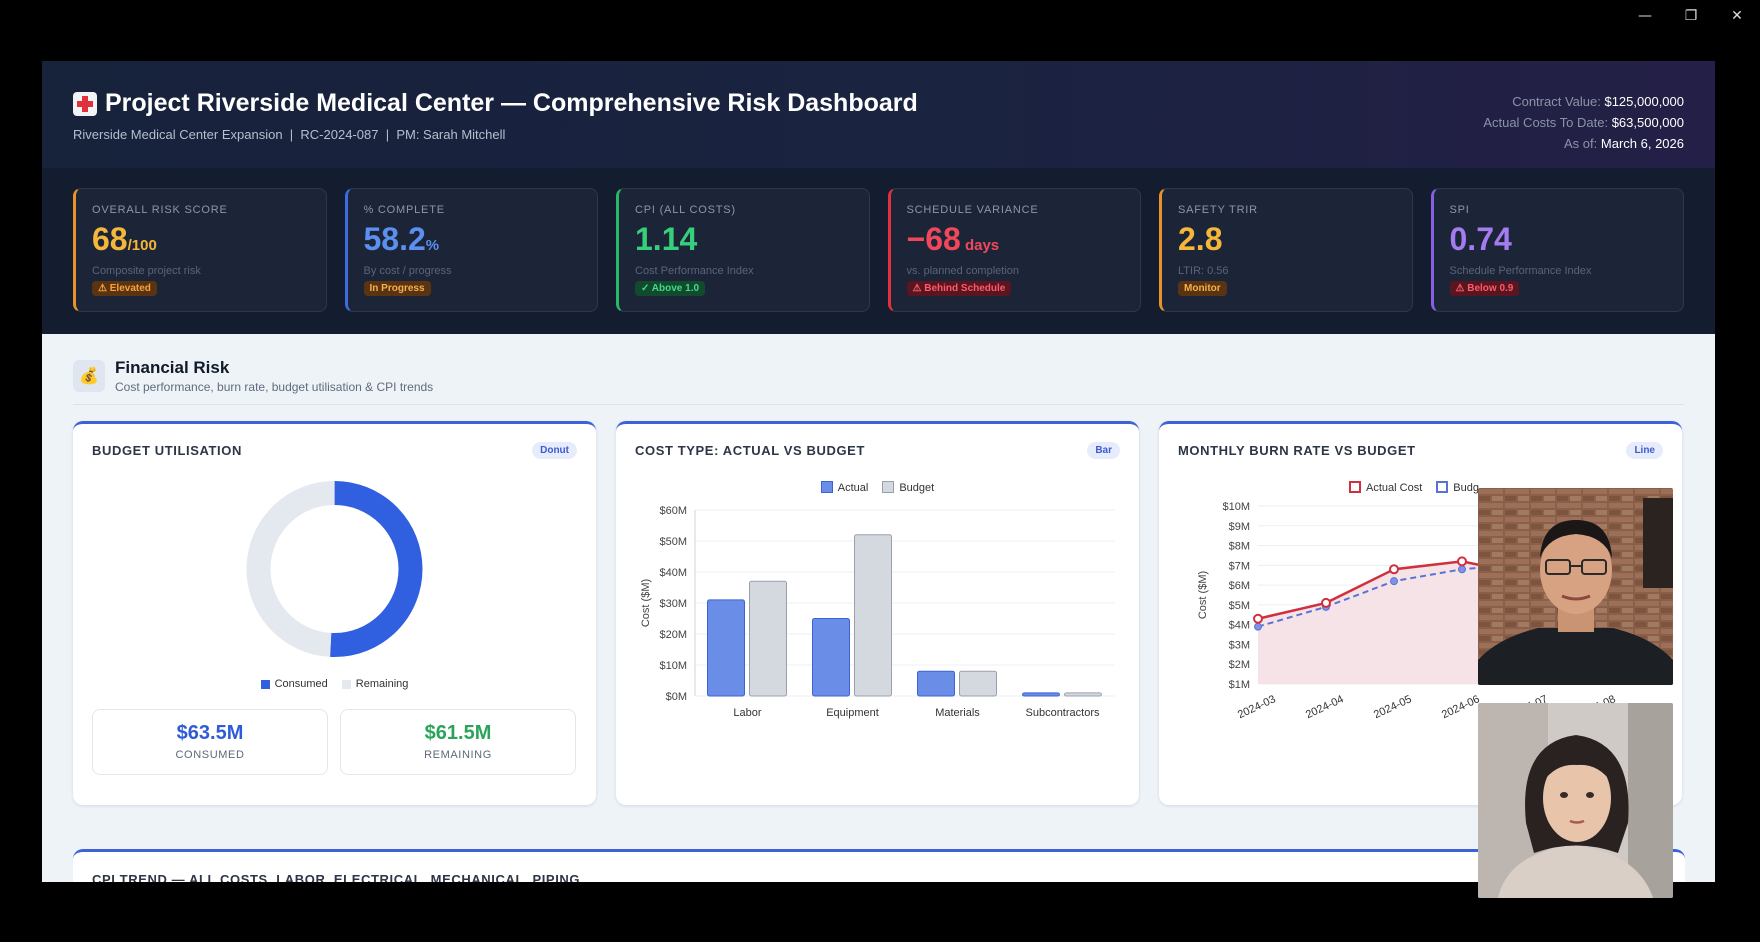 This screenshot has width=1760, height=942. What do you see at coordinates (673, 635) in the screenshot?
I see `y-tick-label: $20M` at bounding box center [673, 635].